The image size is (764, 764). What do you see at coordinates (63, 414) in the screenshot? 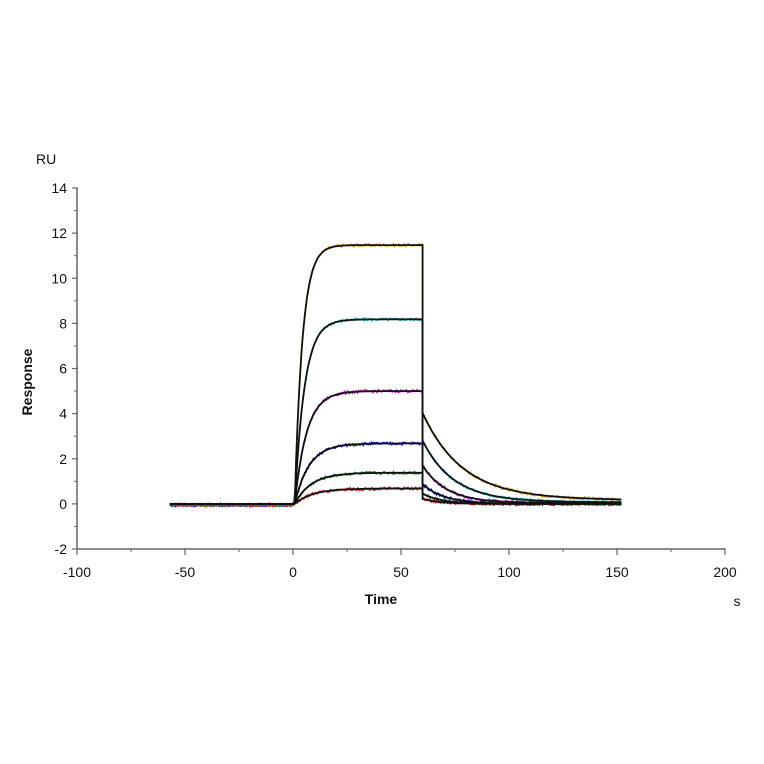
I see `y-tick-label: 4` at bounding box center [63, 414].